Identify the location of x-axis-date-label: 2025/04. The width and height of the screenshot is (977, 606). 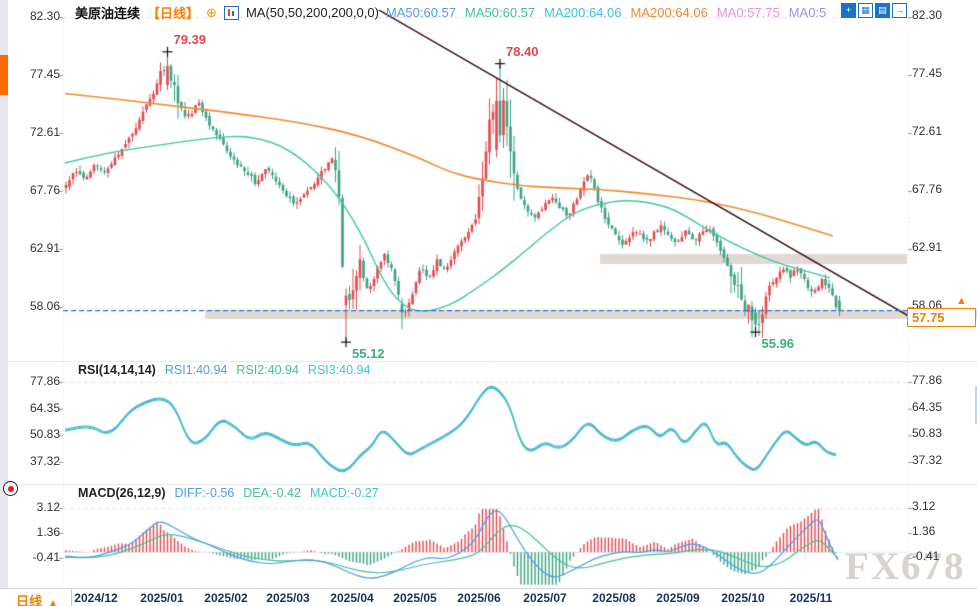
(352, 598).